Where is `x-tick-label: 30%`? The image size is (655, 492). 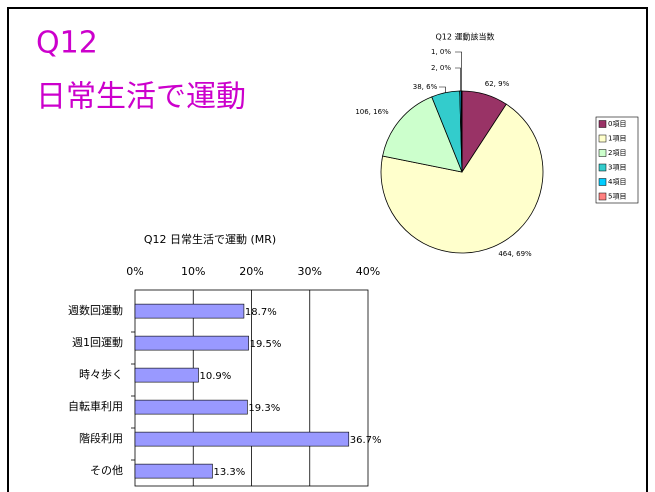 x-tick-label: 30% is located at coordinates (310, 271).